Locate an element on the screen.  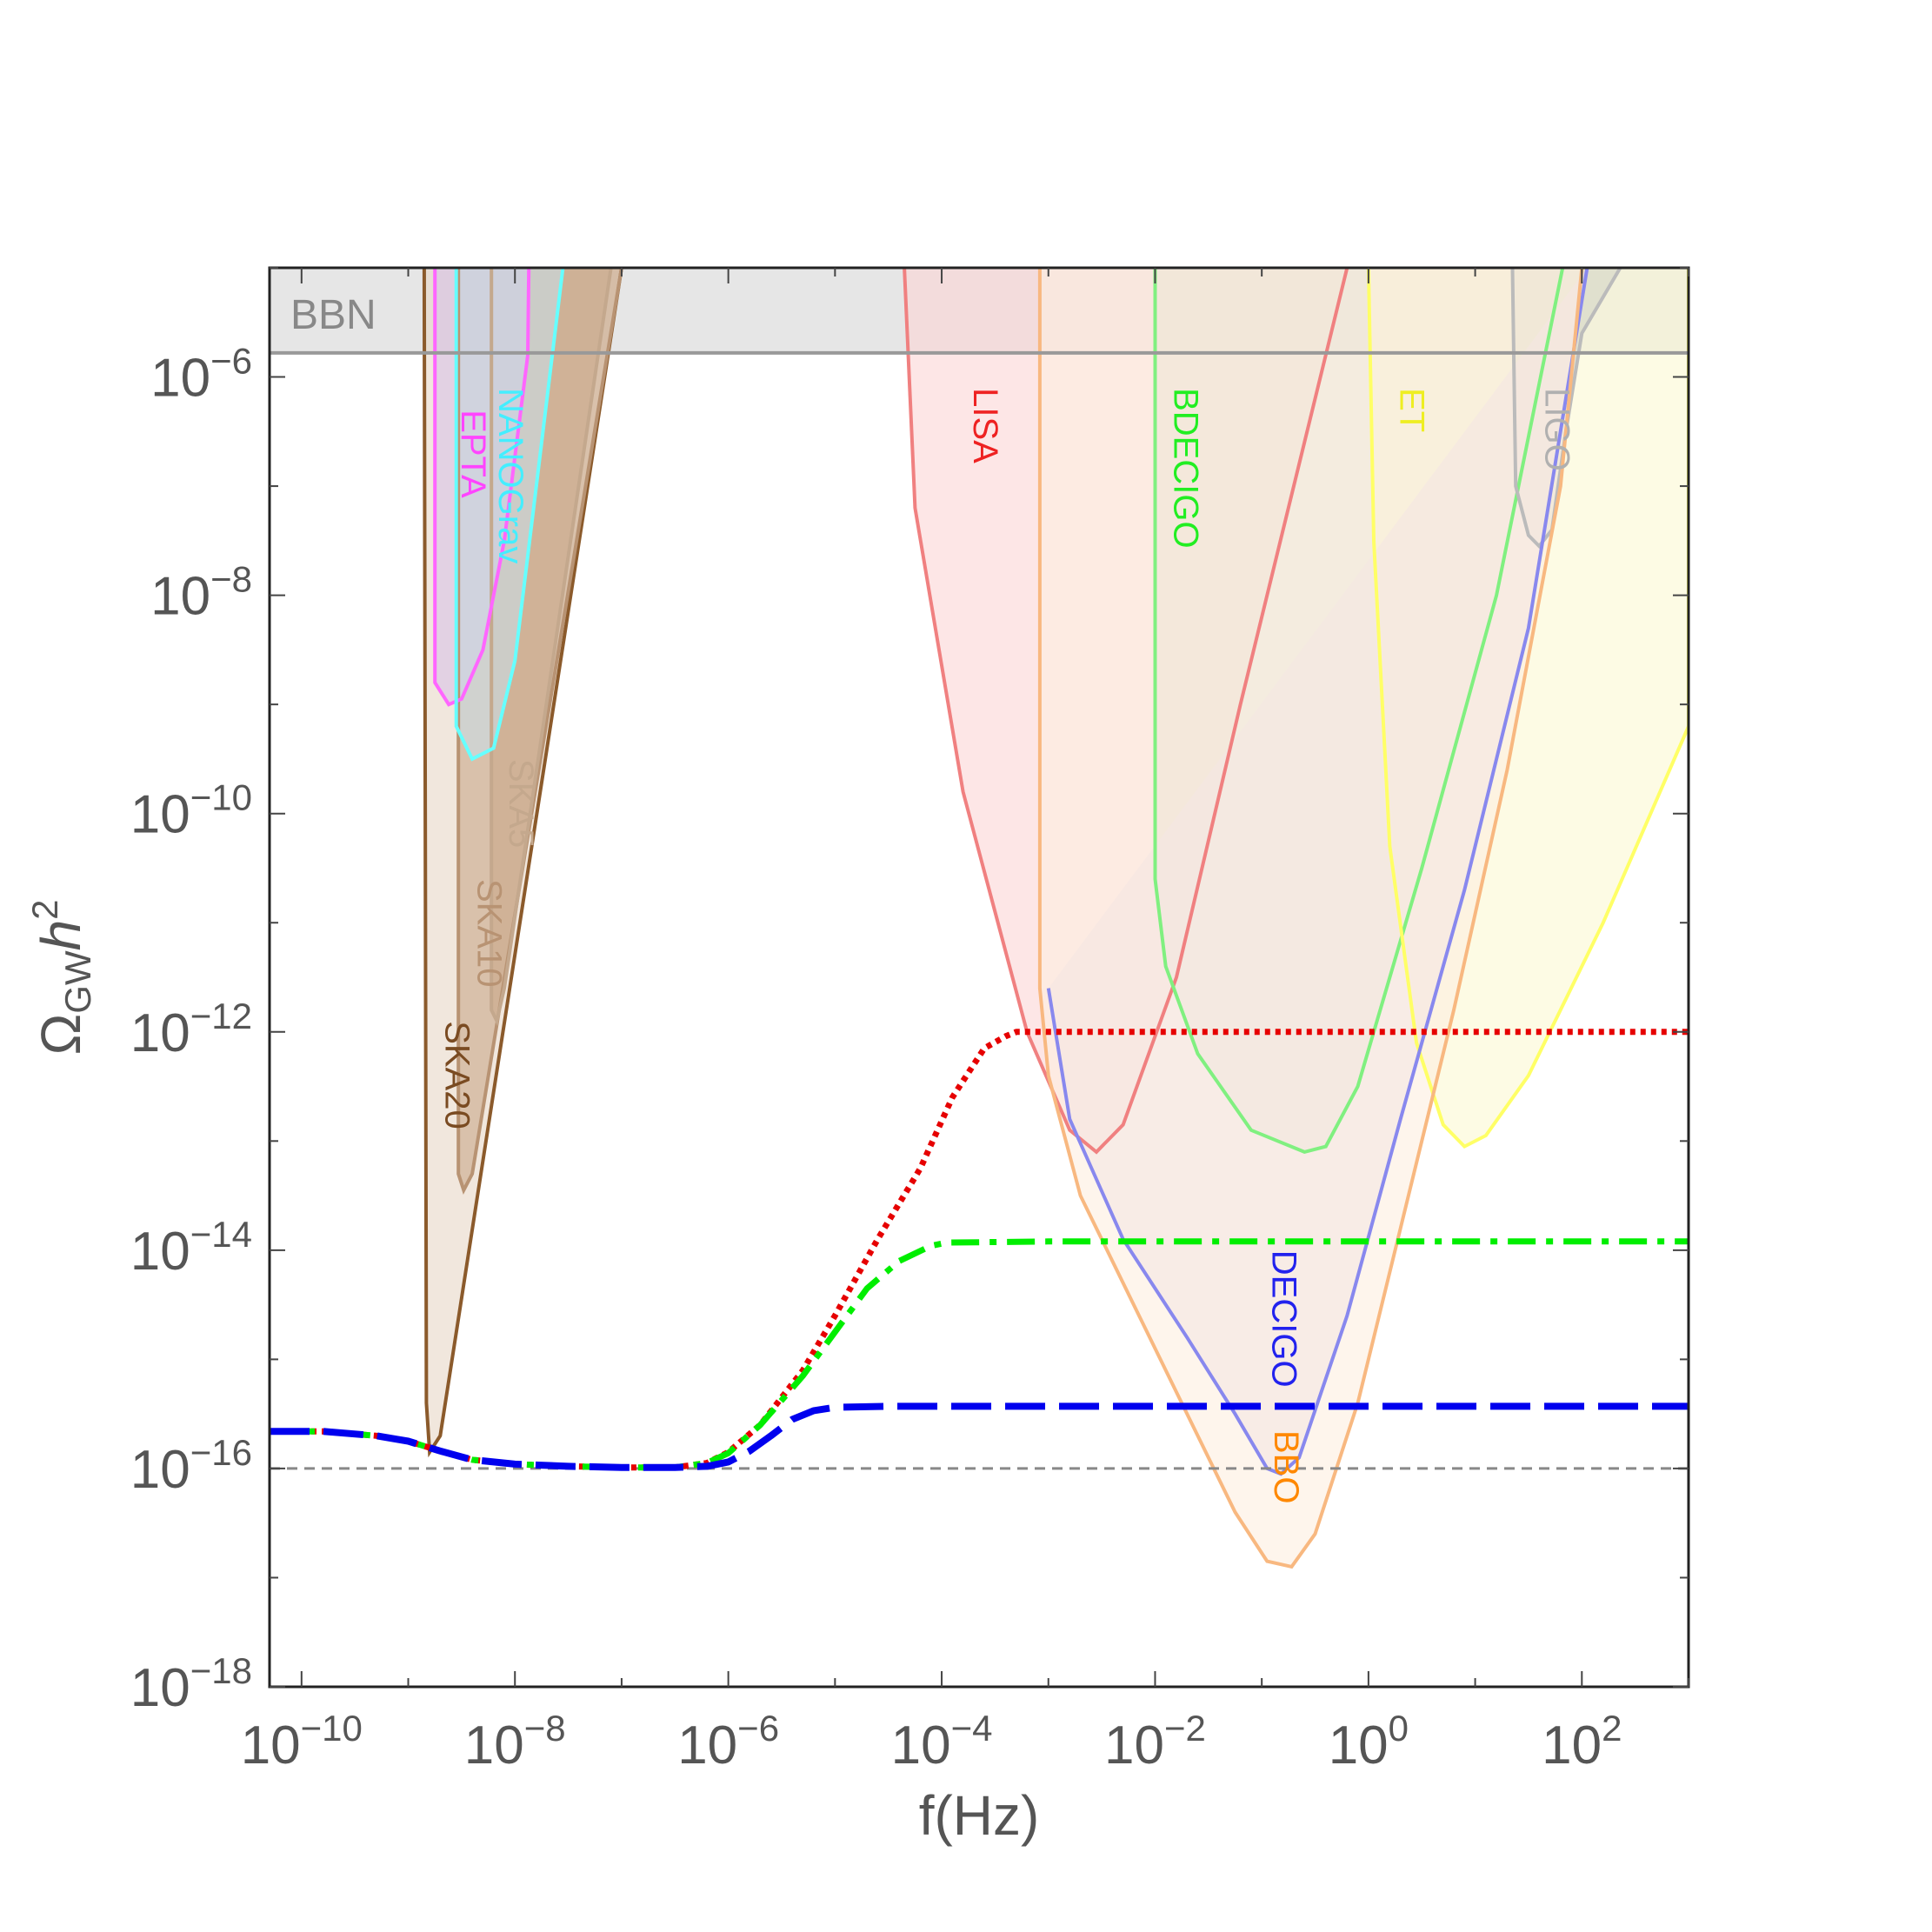
svg-text: ΩGWh2 is located at coordinates (61, 977).